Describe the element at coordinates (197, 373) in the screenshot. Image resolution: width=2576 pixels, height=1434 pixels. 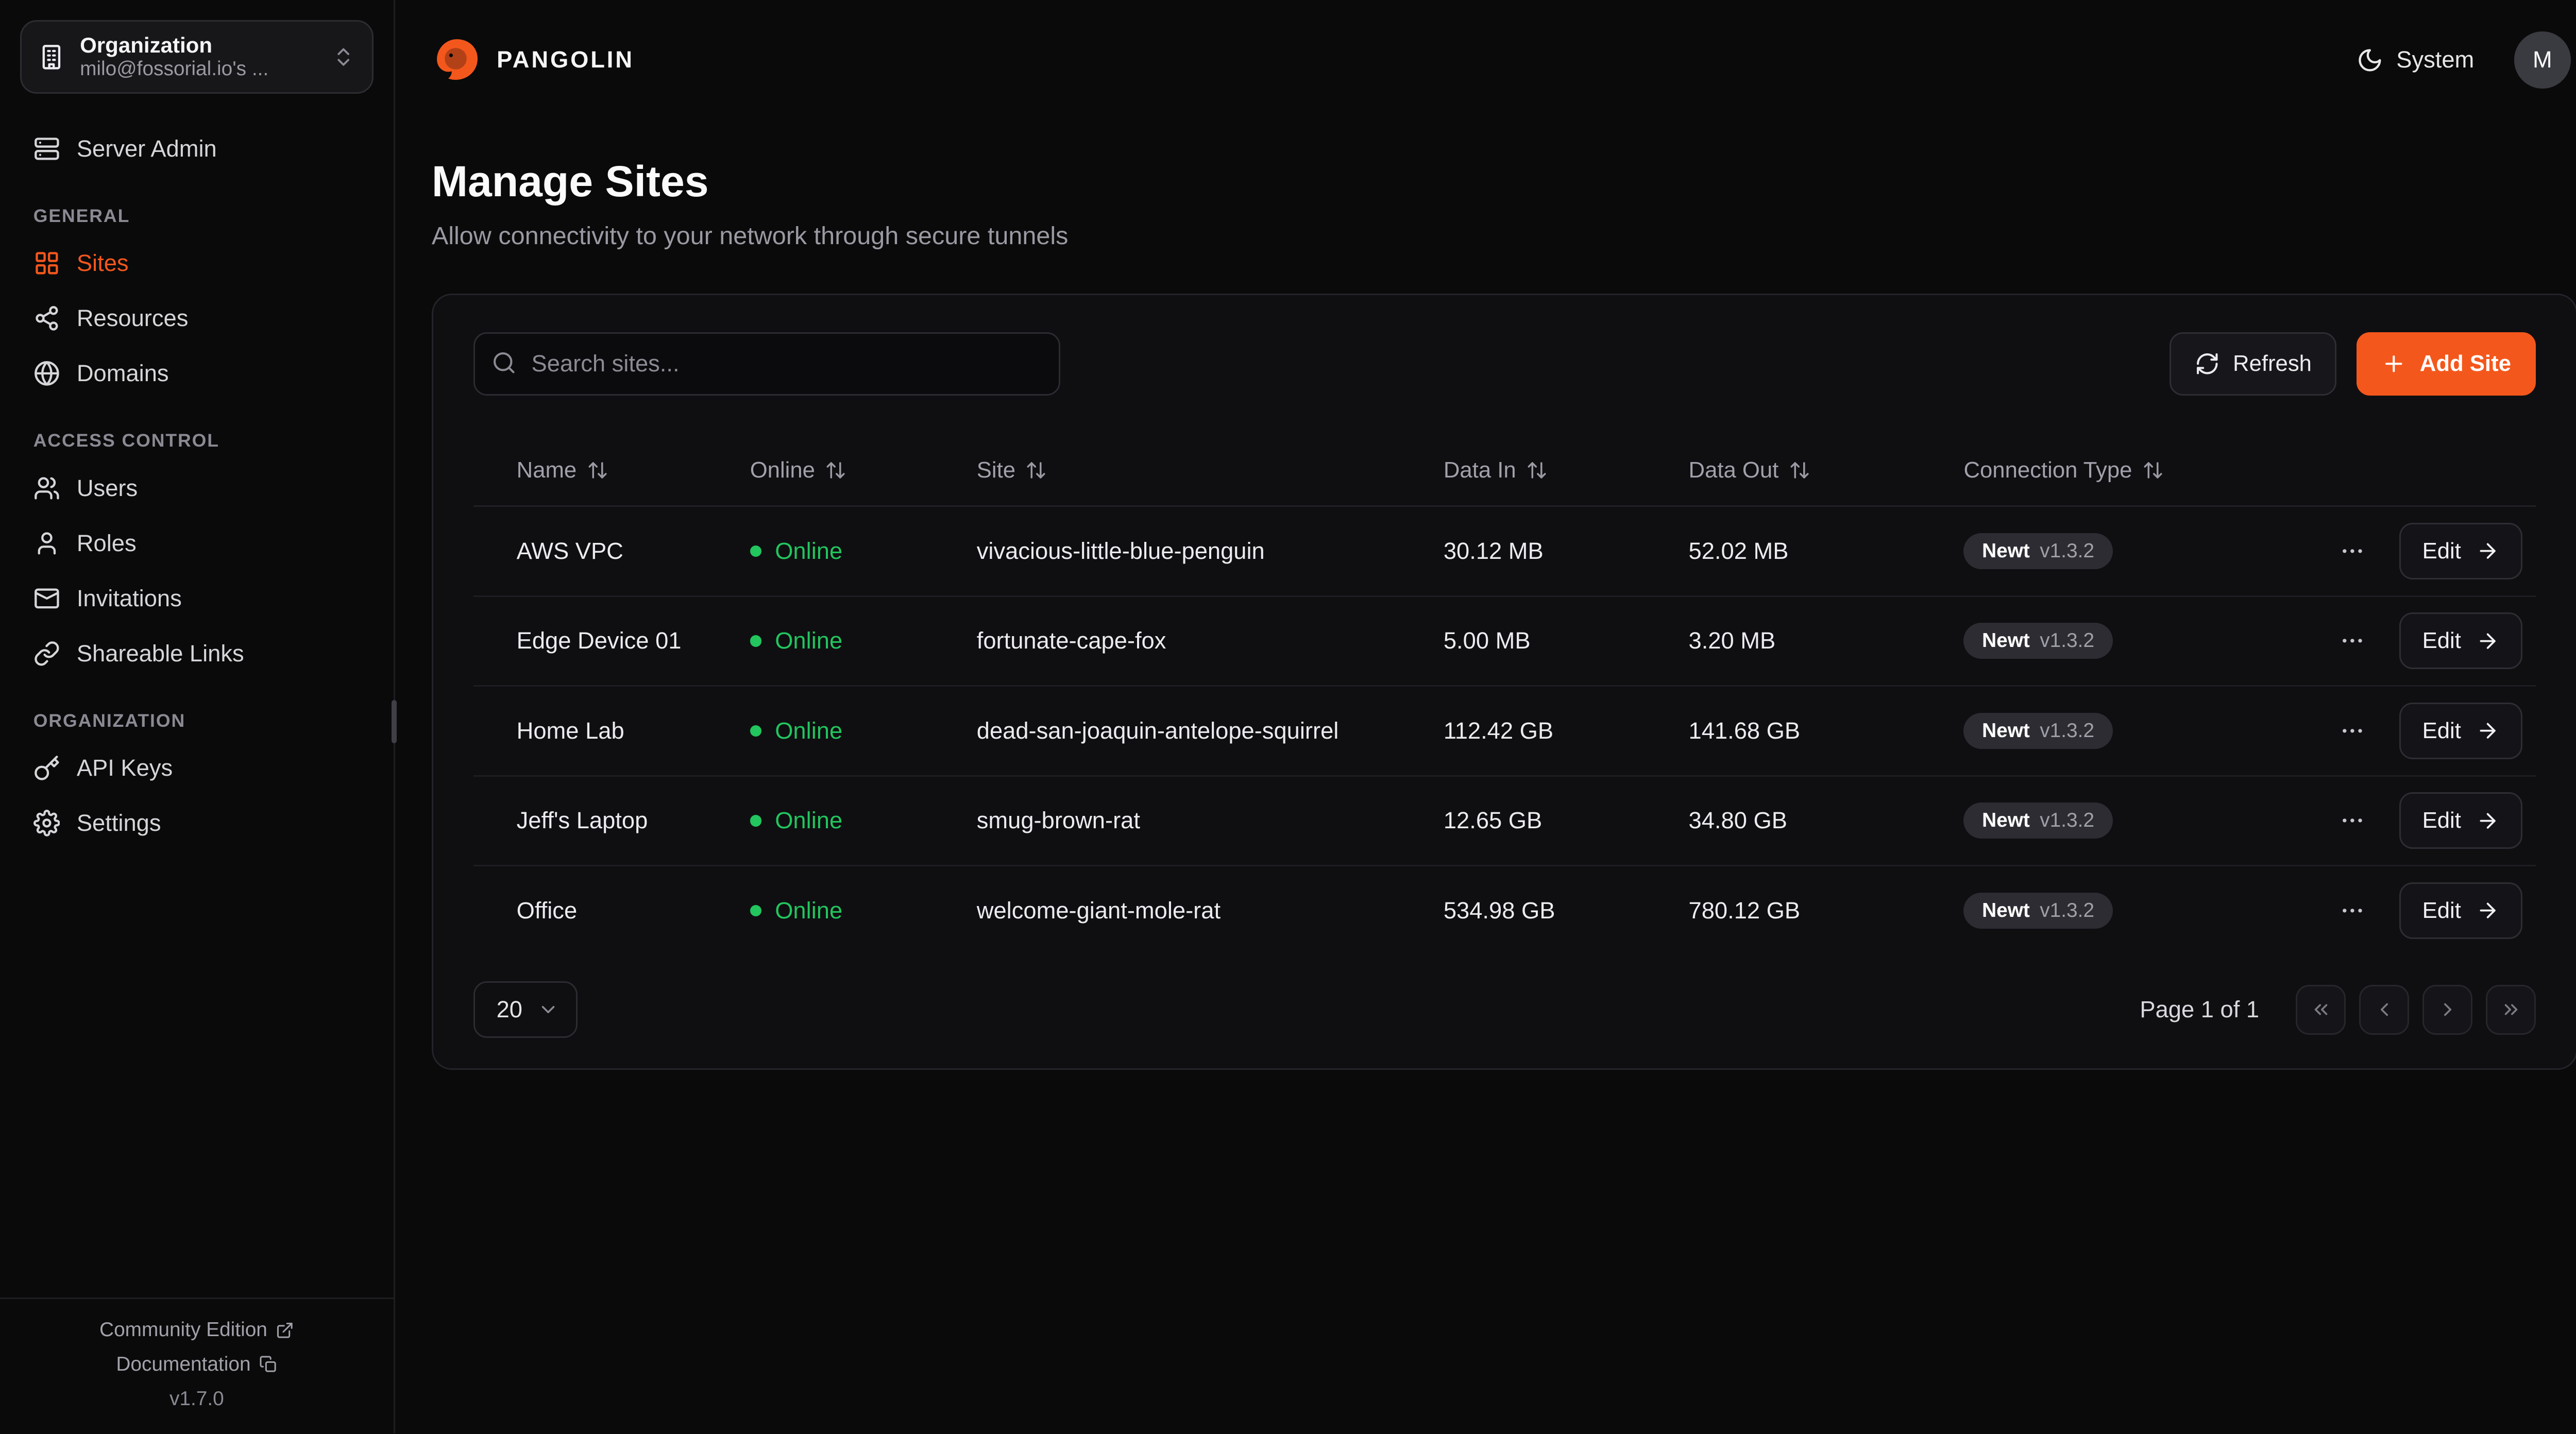
I see `sidebar-item-domains: Domains` at that location.